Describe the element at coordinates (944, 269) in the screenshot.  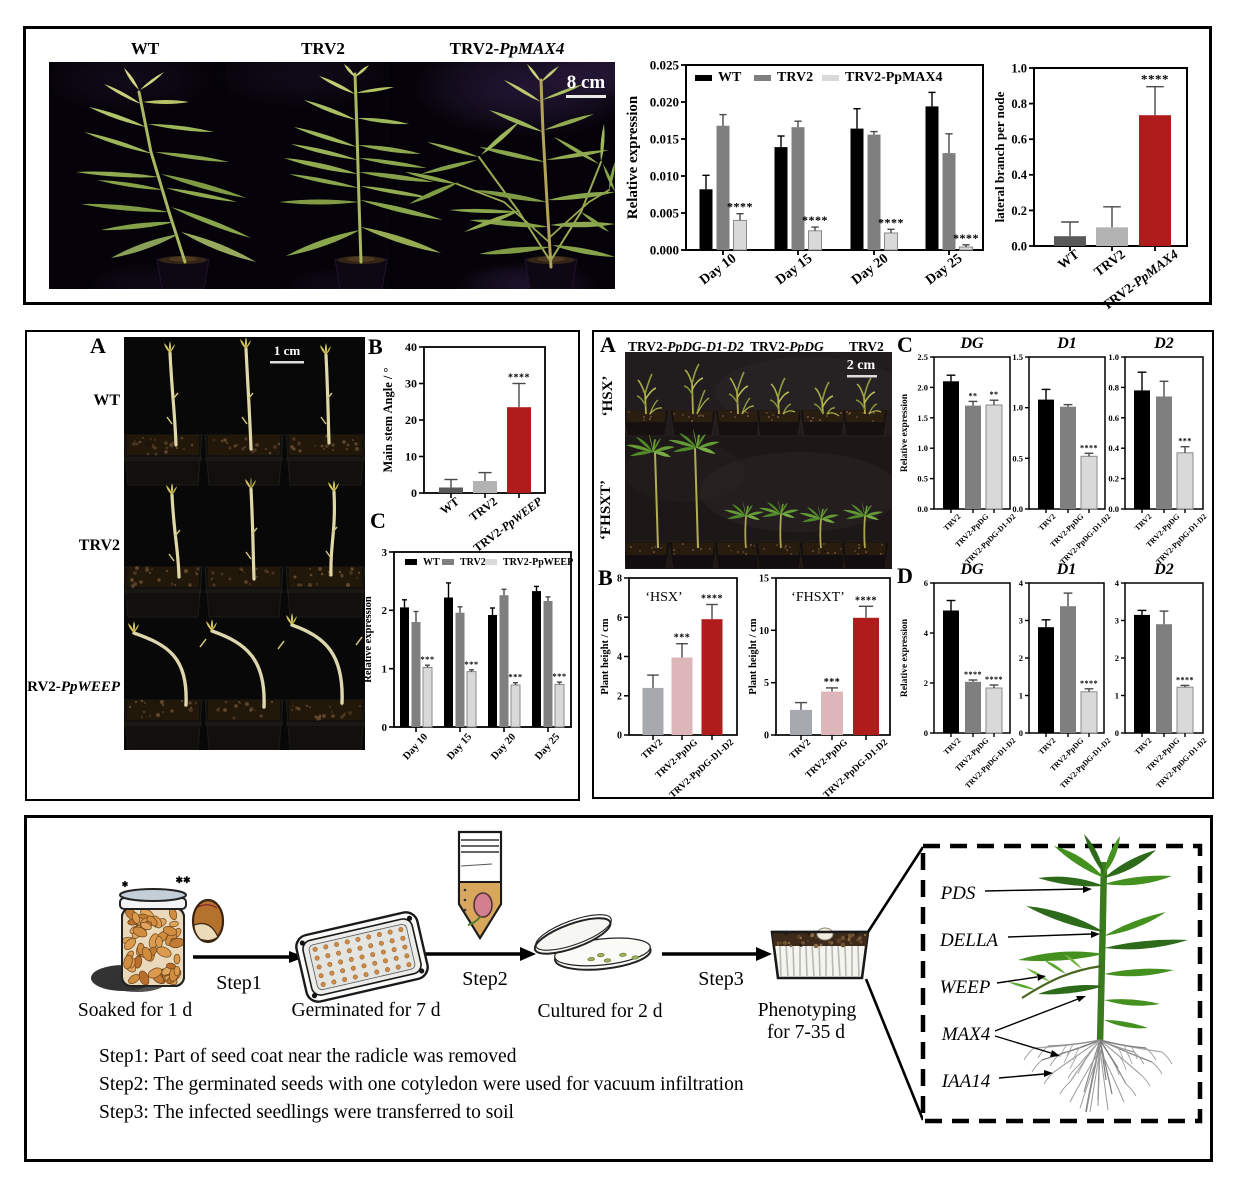
I see `svg-text: Day 25` at that location.